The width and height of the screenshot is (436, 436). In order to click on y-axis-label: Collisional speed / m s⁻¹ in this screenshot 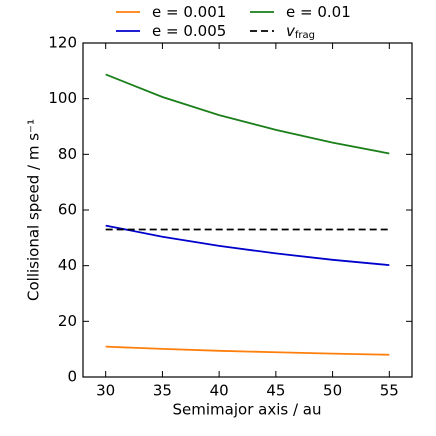, I will do `click(34, 210)`.